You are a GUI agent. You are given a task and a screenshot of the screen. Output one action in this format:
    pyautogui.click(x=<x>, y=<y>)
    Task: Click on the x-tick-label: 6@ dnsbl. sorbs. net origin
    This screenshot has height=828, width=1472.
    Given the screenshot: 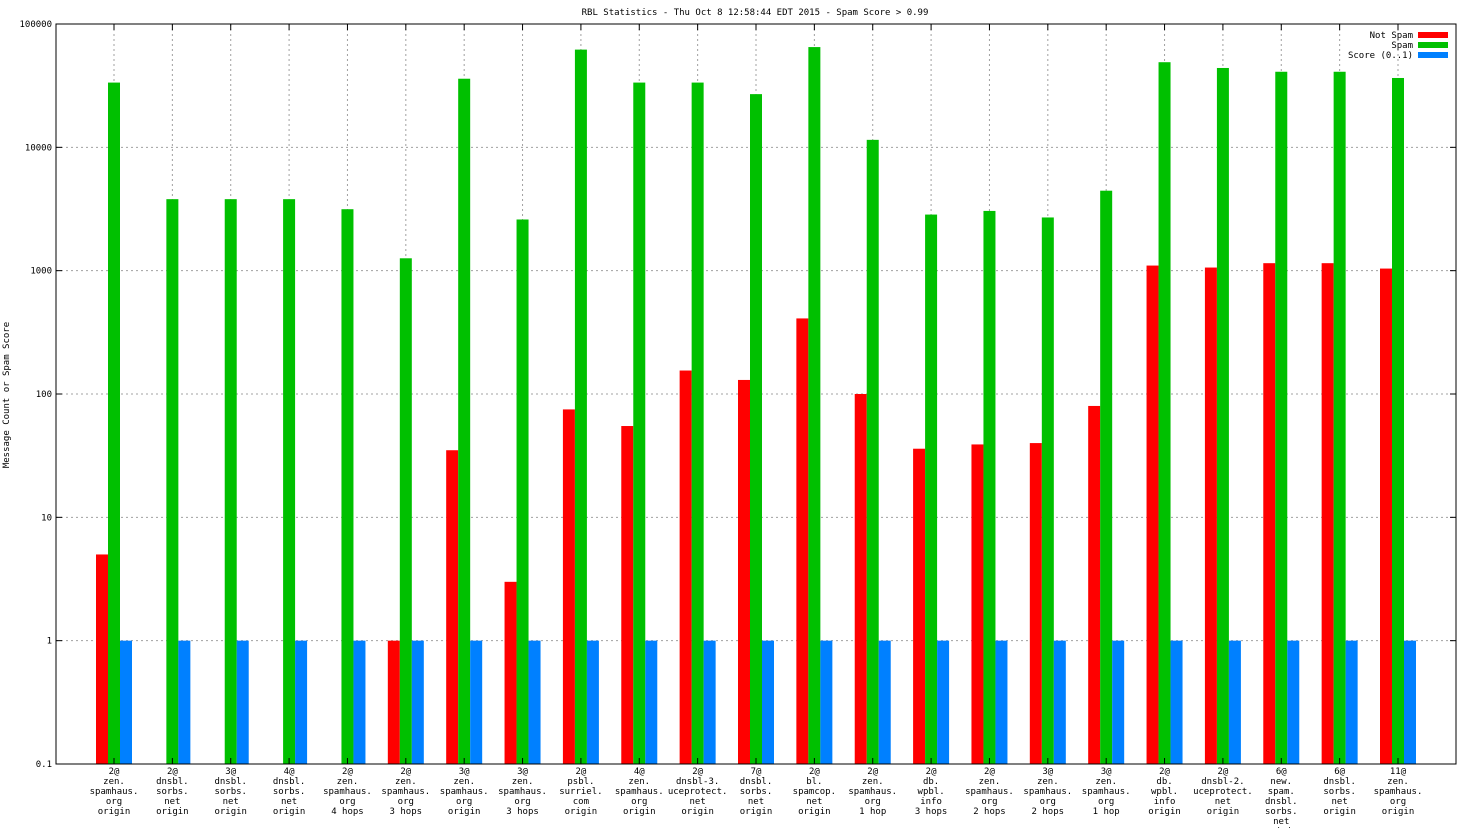 What is the action you would take?
    pyautogui.click(x=1339, y=792)
    